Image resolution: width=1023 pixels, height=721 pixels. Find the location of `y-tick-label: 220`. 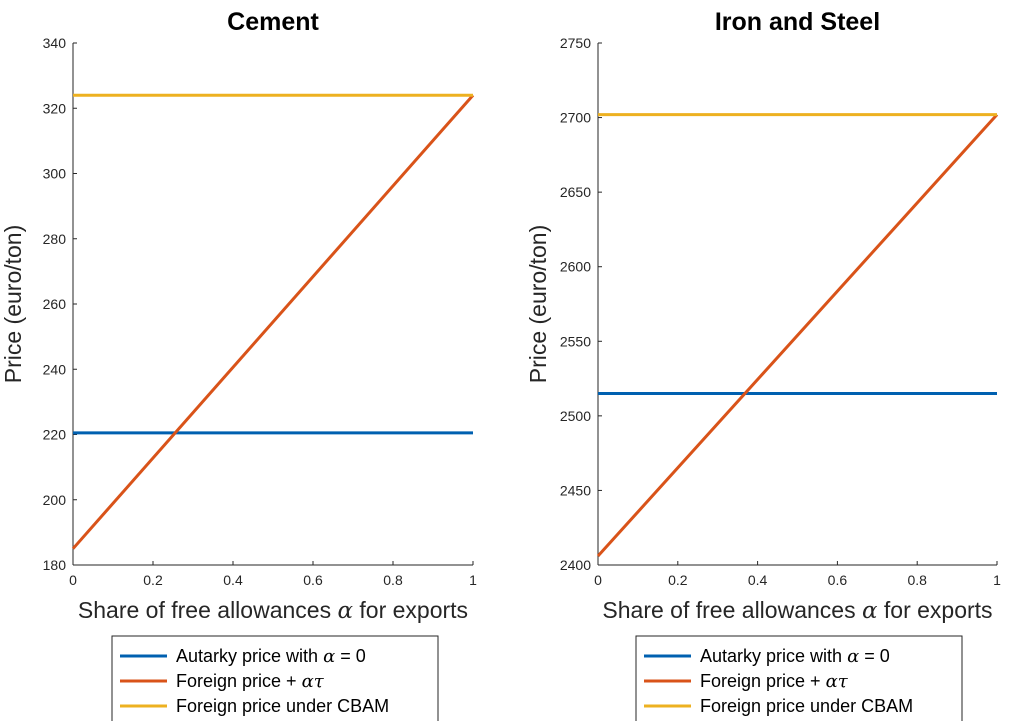

y-tick-label: 220 is located at coordinates (55, 435).